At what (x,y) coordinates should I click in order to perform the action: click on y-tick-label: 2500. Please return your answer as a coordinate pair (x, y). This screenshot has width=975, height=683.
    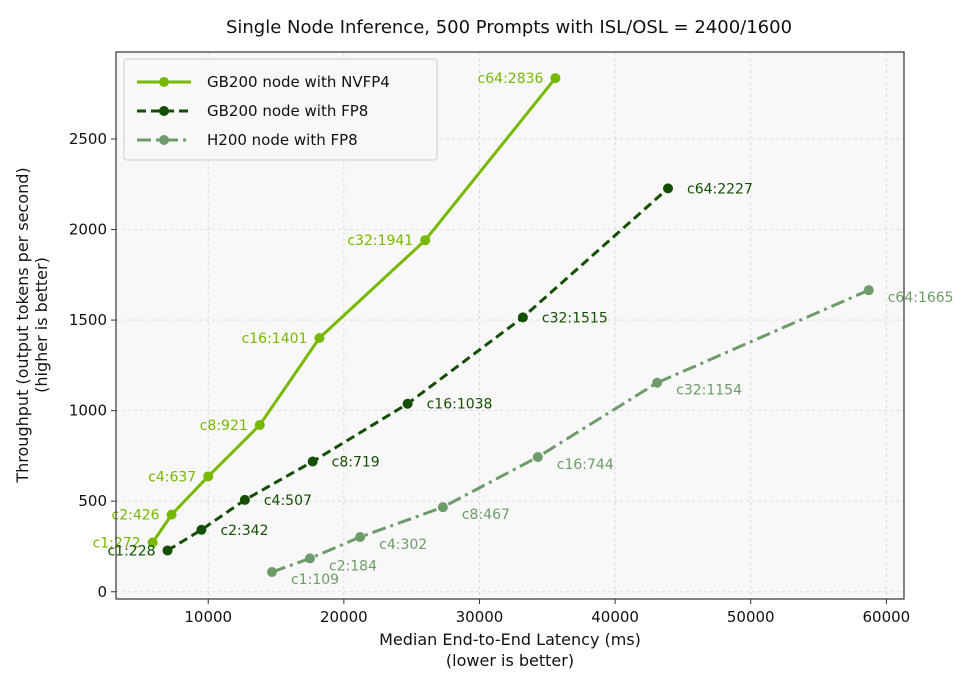
    Looking at the image, I should click on (88, 139).